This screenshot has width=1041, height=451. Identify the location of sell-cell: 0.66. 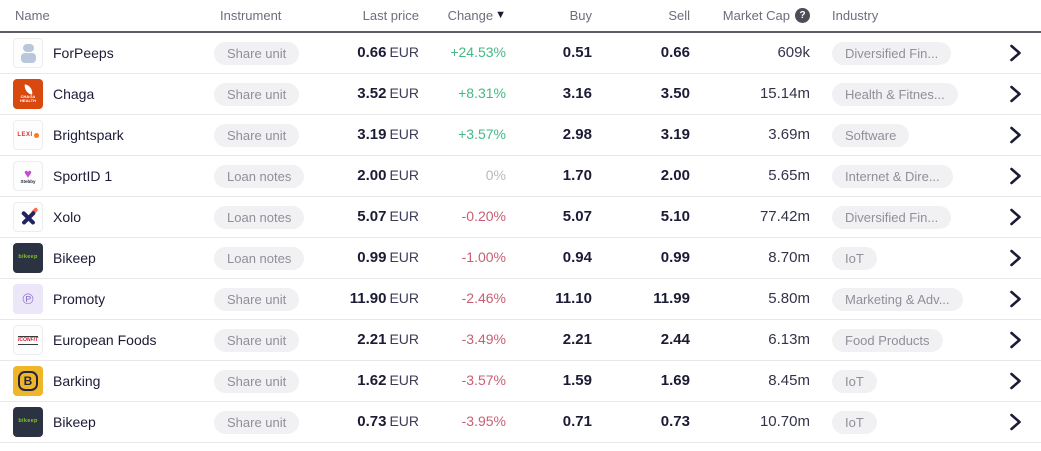
(647, 53).